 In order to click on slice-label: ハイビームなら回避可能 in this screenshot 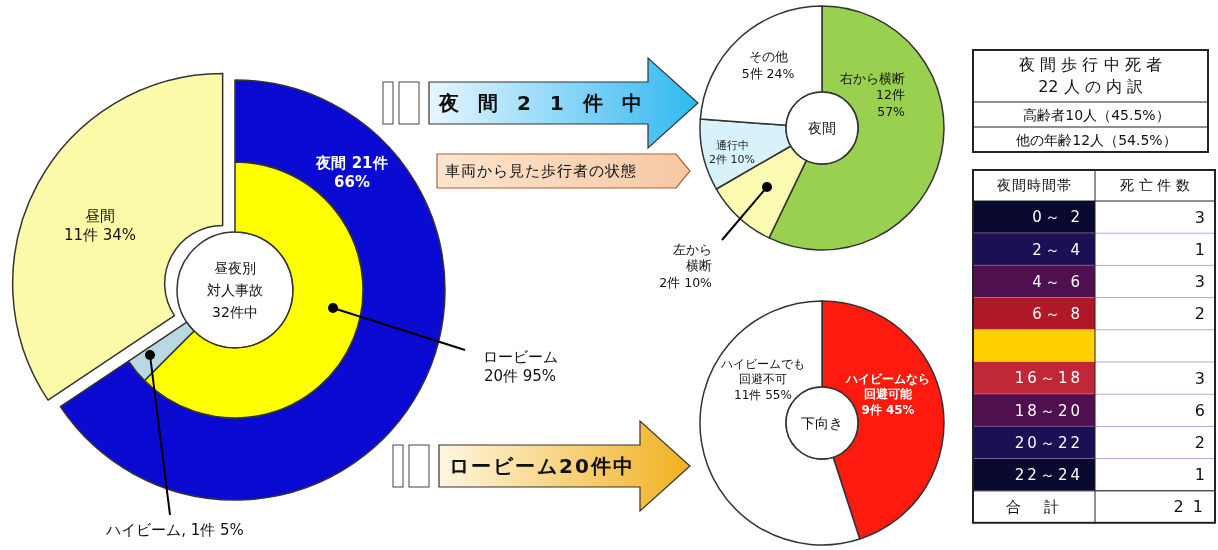, I will do `click(887, 386)`.